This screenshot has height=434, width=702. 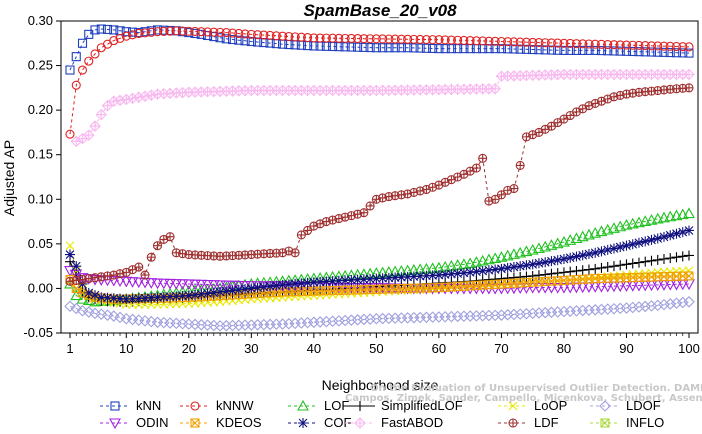 I want to click on x-tick-label: 80, so click(x=564, y=348).